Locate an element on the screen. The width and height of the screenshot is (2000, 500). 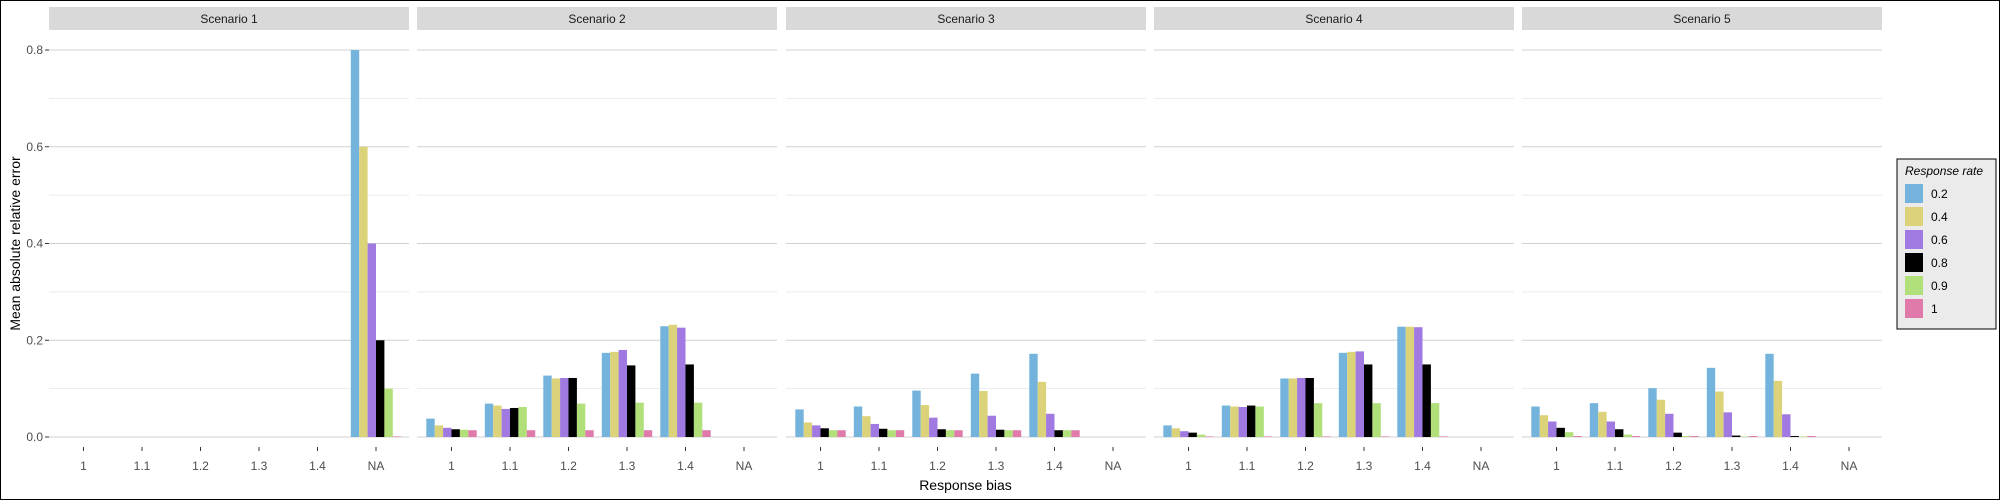
legend-title: Response rate is located at coordinates (1944, 171).